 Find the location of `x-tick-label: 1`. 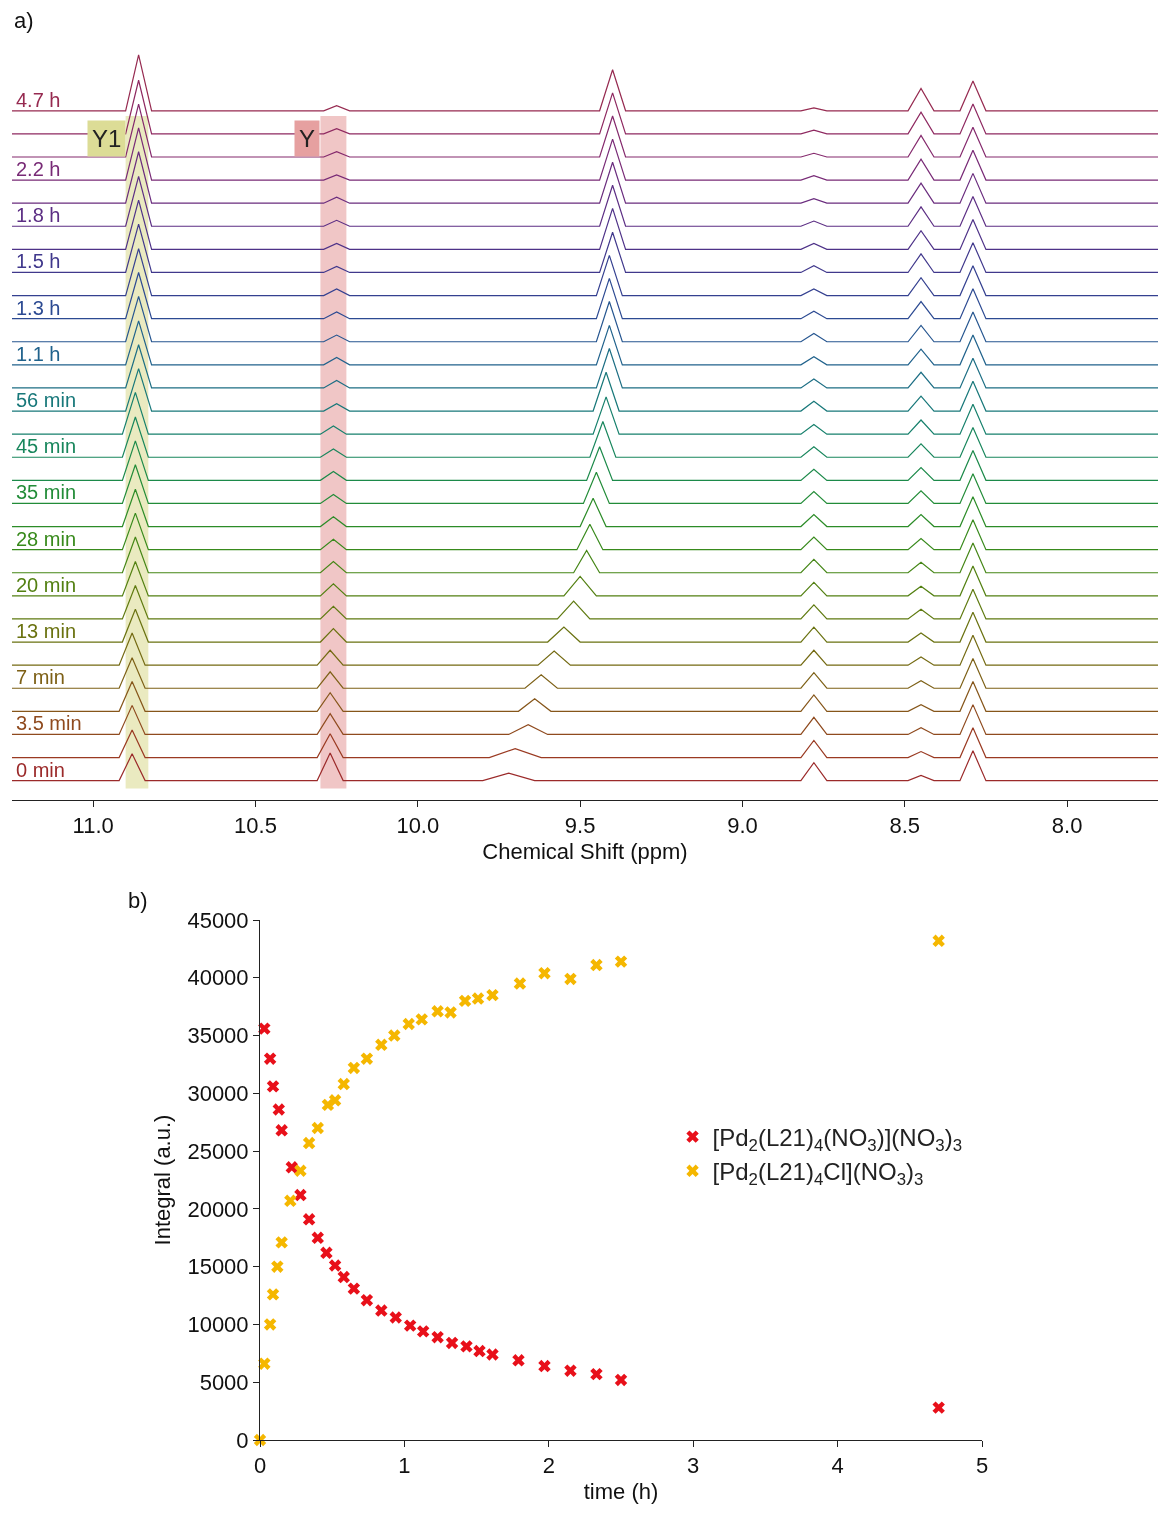

x-tick-label: 1 is located at coordinates (404, 1466).